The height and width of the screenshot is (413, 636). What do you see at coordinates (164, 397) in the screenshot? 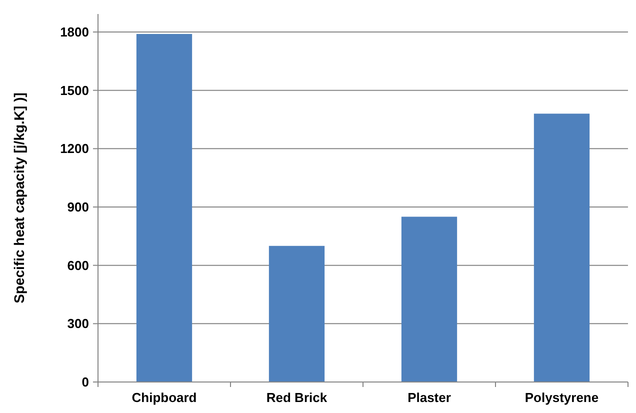
I see `x-tick-label: Chipboard` at bounding box center [164, 397].